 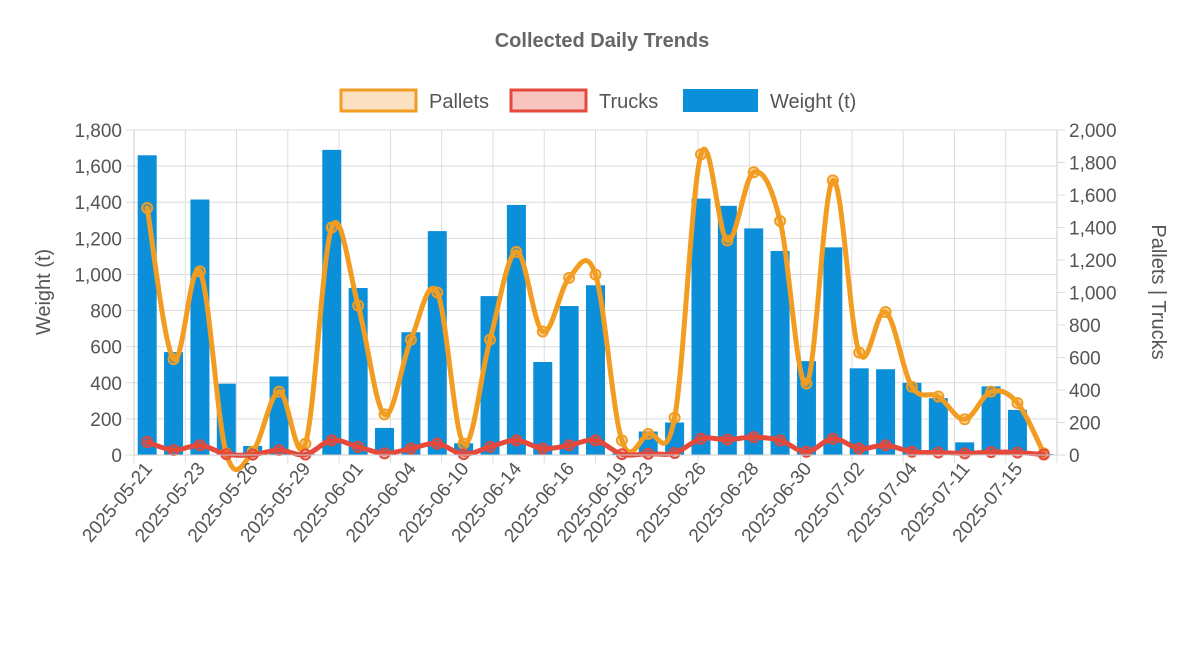 What do you see at coordinates (769, 101) in the screenshot?
I see `legend-item-weight: Weight (t)` at bounding box center [769, 101].